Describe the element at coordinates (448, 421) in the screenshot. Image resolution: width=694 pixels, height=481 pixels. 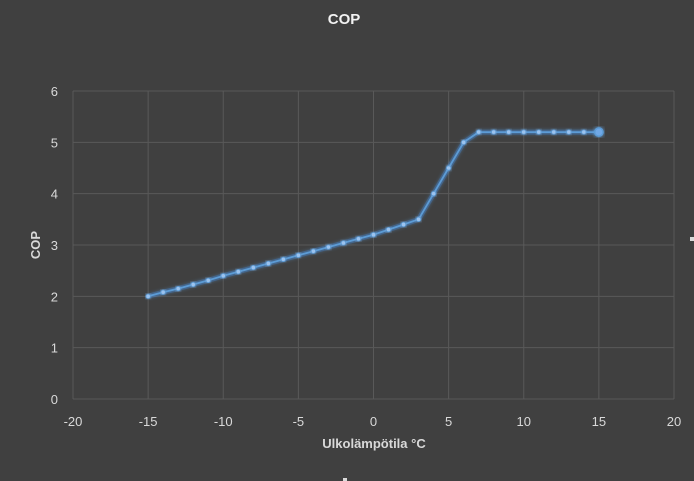
I see `x-tick-label: 5` at that location.